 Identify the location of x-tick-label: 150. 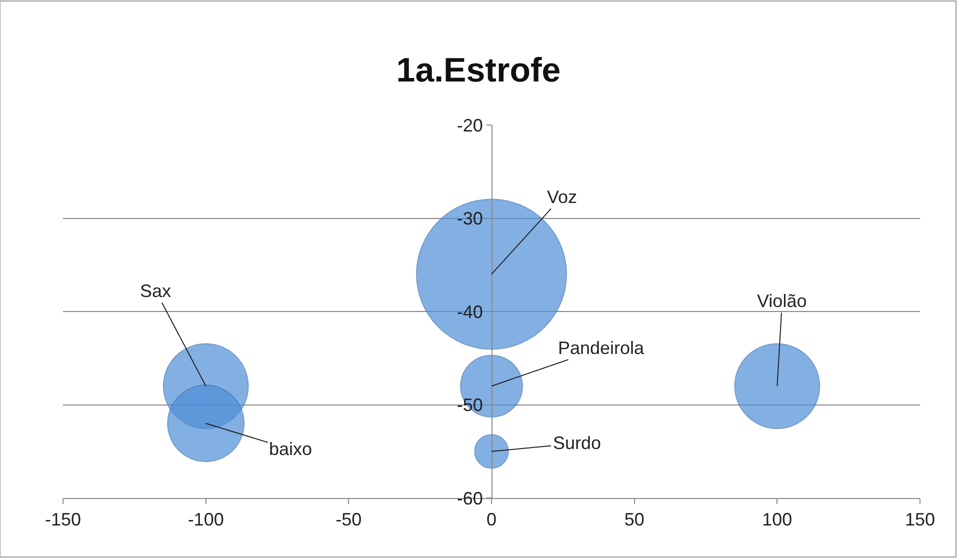
(920, 520).